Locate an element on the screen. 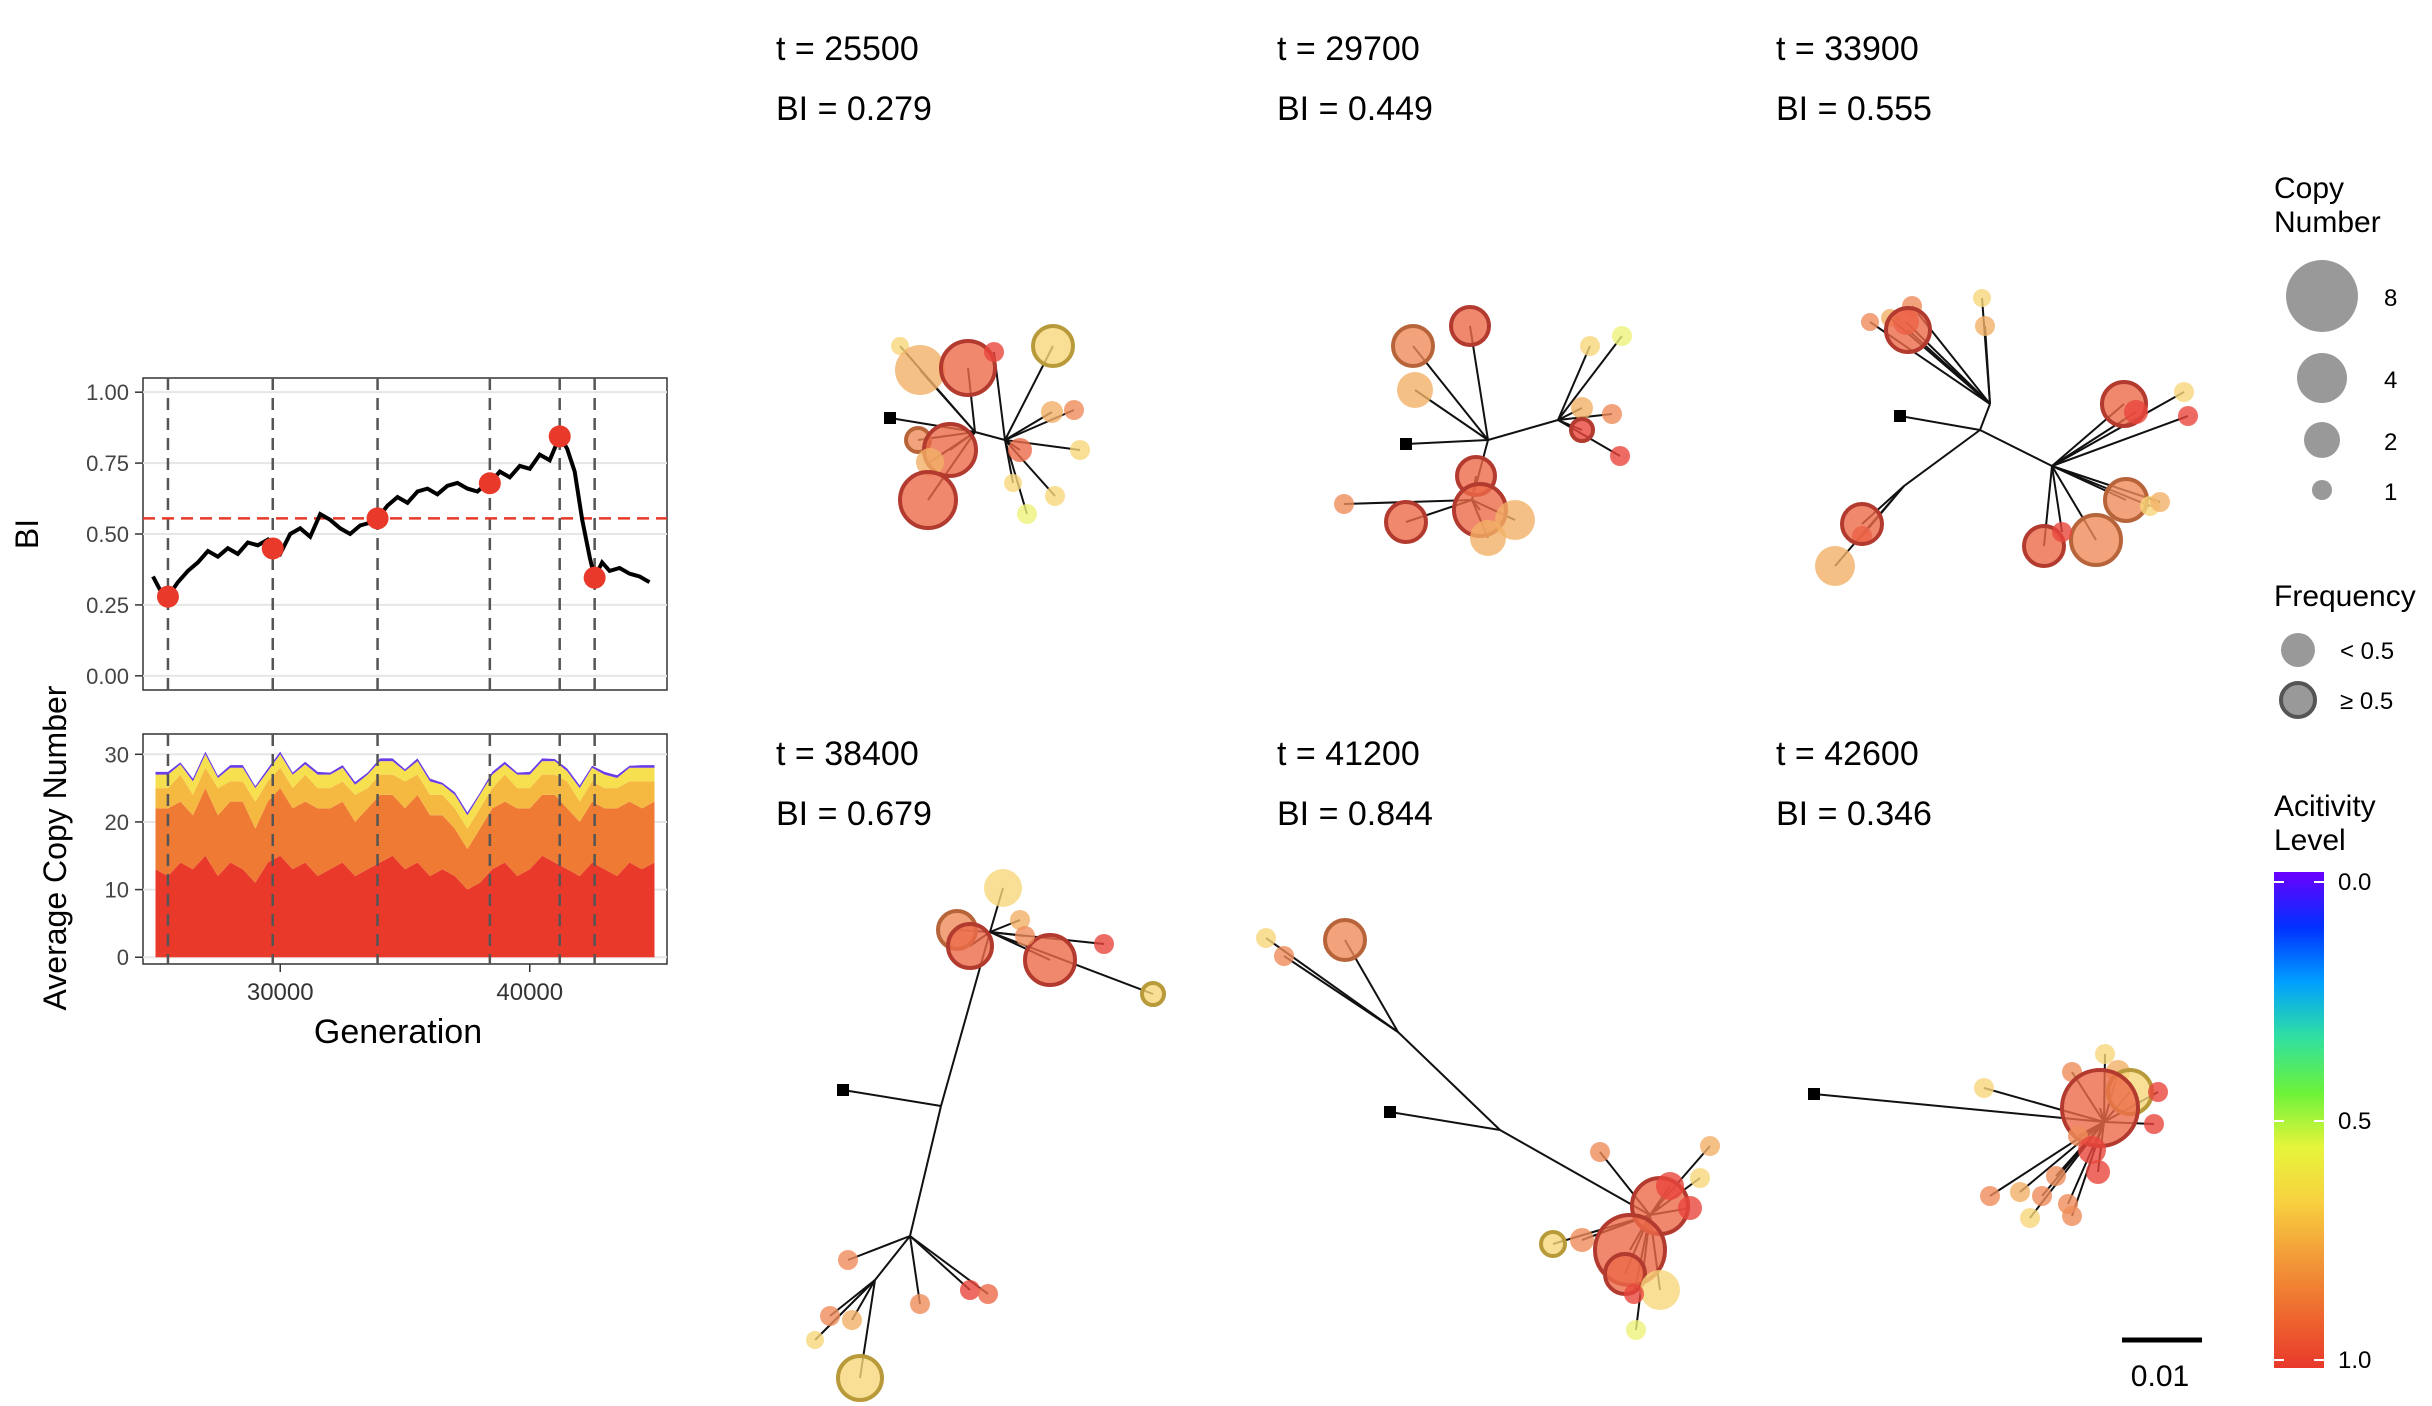 The width and height of the screenshot is (2432, 1406). tree-2-time: t = 29700 is located at coordinates (1348, 49).